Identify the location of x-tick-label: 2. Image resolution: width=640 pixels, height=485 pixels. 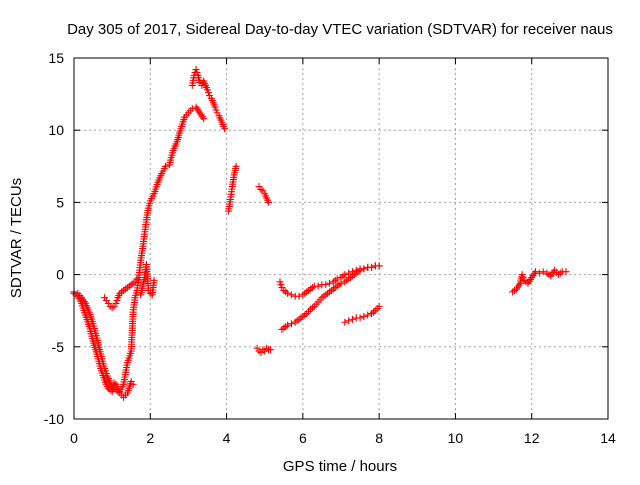
(150, 438).